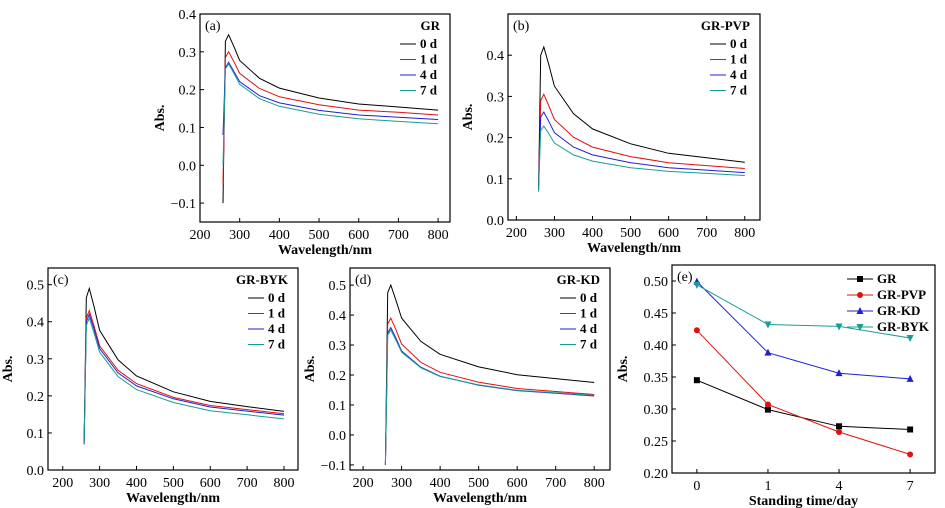  Describe the element at coordinates (210, 483) in the screenshot. I see `x-tick-label: 600` at that location.